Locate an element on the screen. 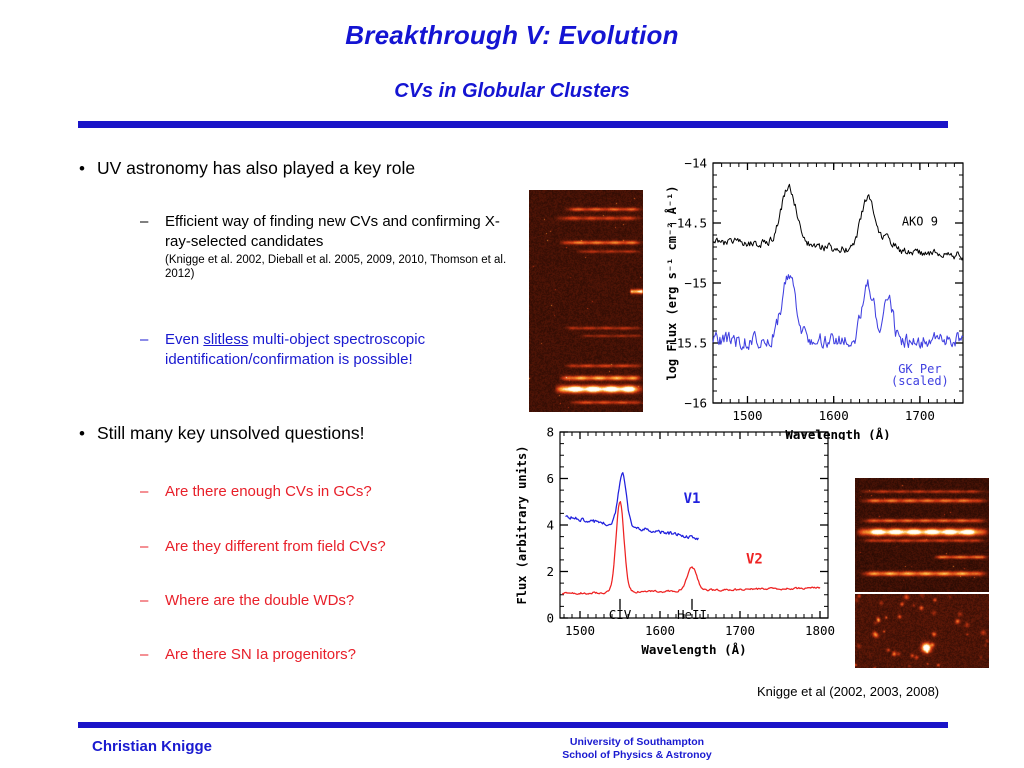 This screenshot has height=768, width=1024. author-name: Christian Knigge is located at coordinates (152, 746).